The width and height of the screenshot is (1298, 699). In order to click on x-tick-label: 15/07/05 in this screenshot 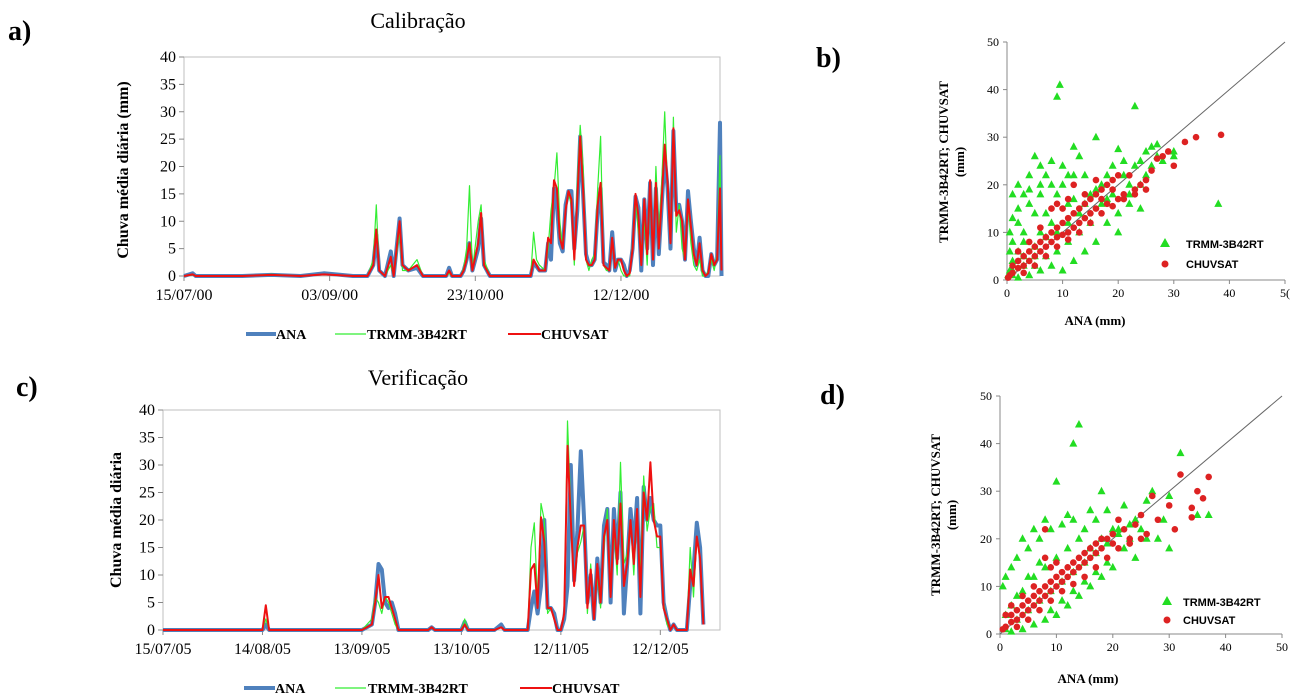, I will do `click(163, 649)`.